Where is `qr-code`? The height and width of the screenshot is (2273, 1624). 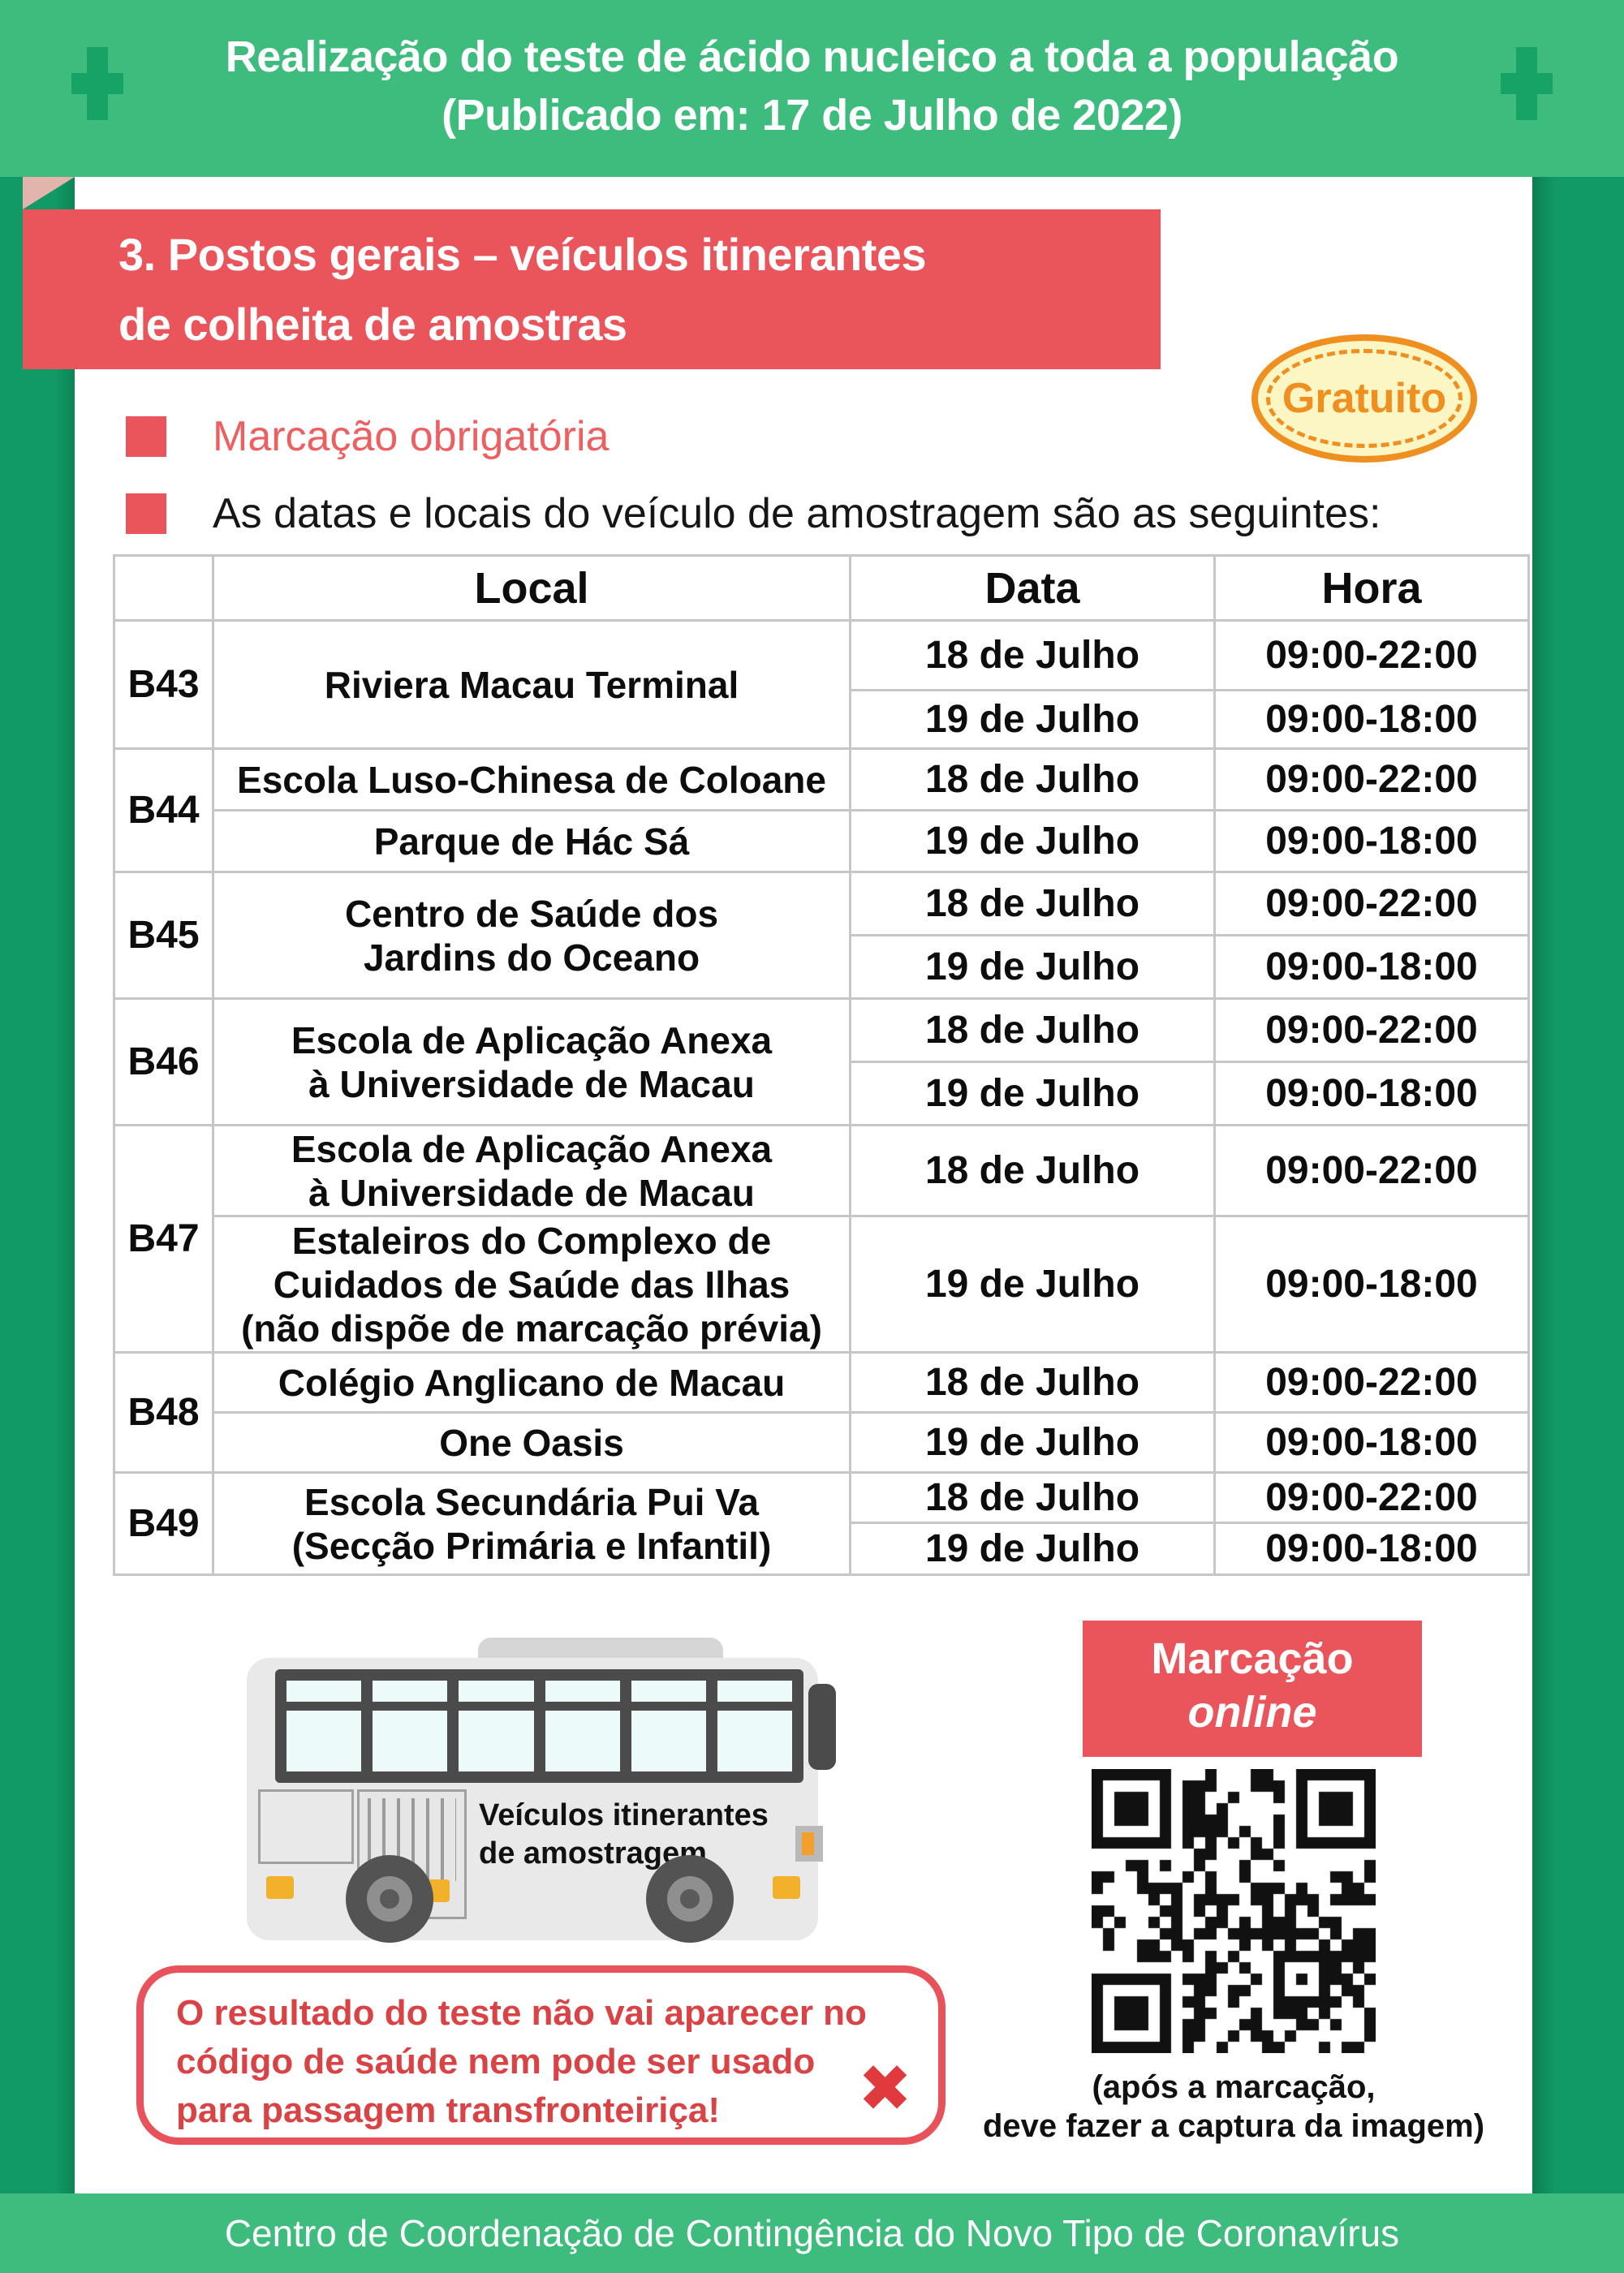
qr-code is located at coordinates (1234, 1911).